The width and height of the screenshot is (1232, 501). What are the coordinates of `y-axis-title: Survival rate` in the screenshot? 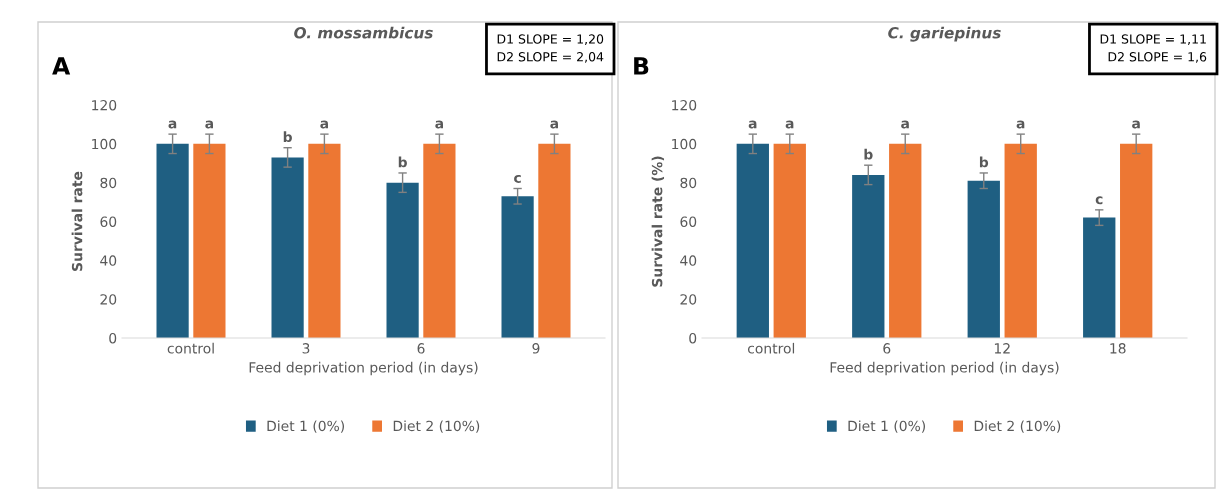 It's located at (77, 221).